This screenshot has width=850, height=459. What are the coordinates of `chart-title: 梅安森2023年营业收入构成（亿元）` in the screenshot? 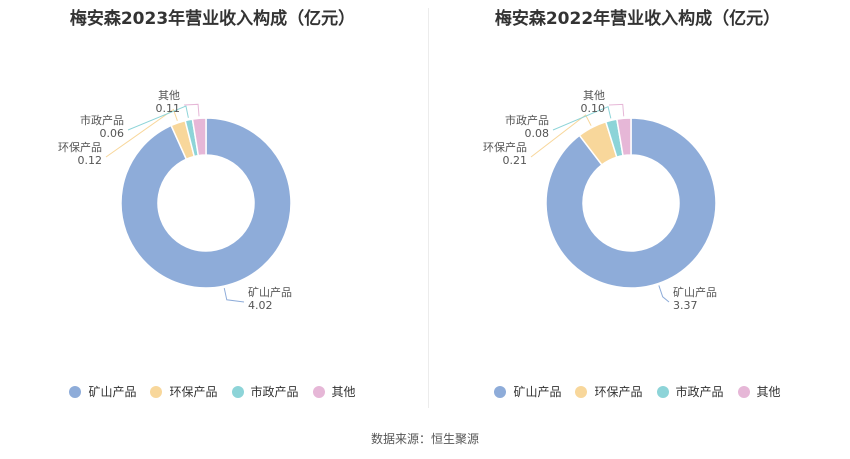 It's located at (212, 19).